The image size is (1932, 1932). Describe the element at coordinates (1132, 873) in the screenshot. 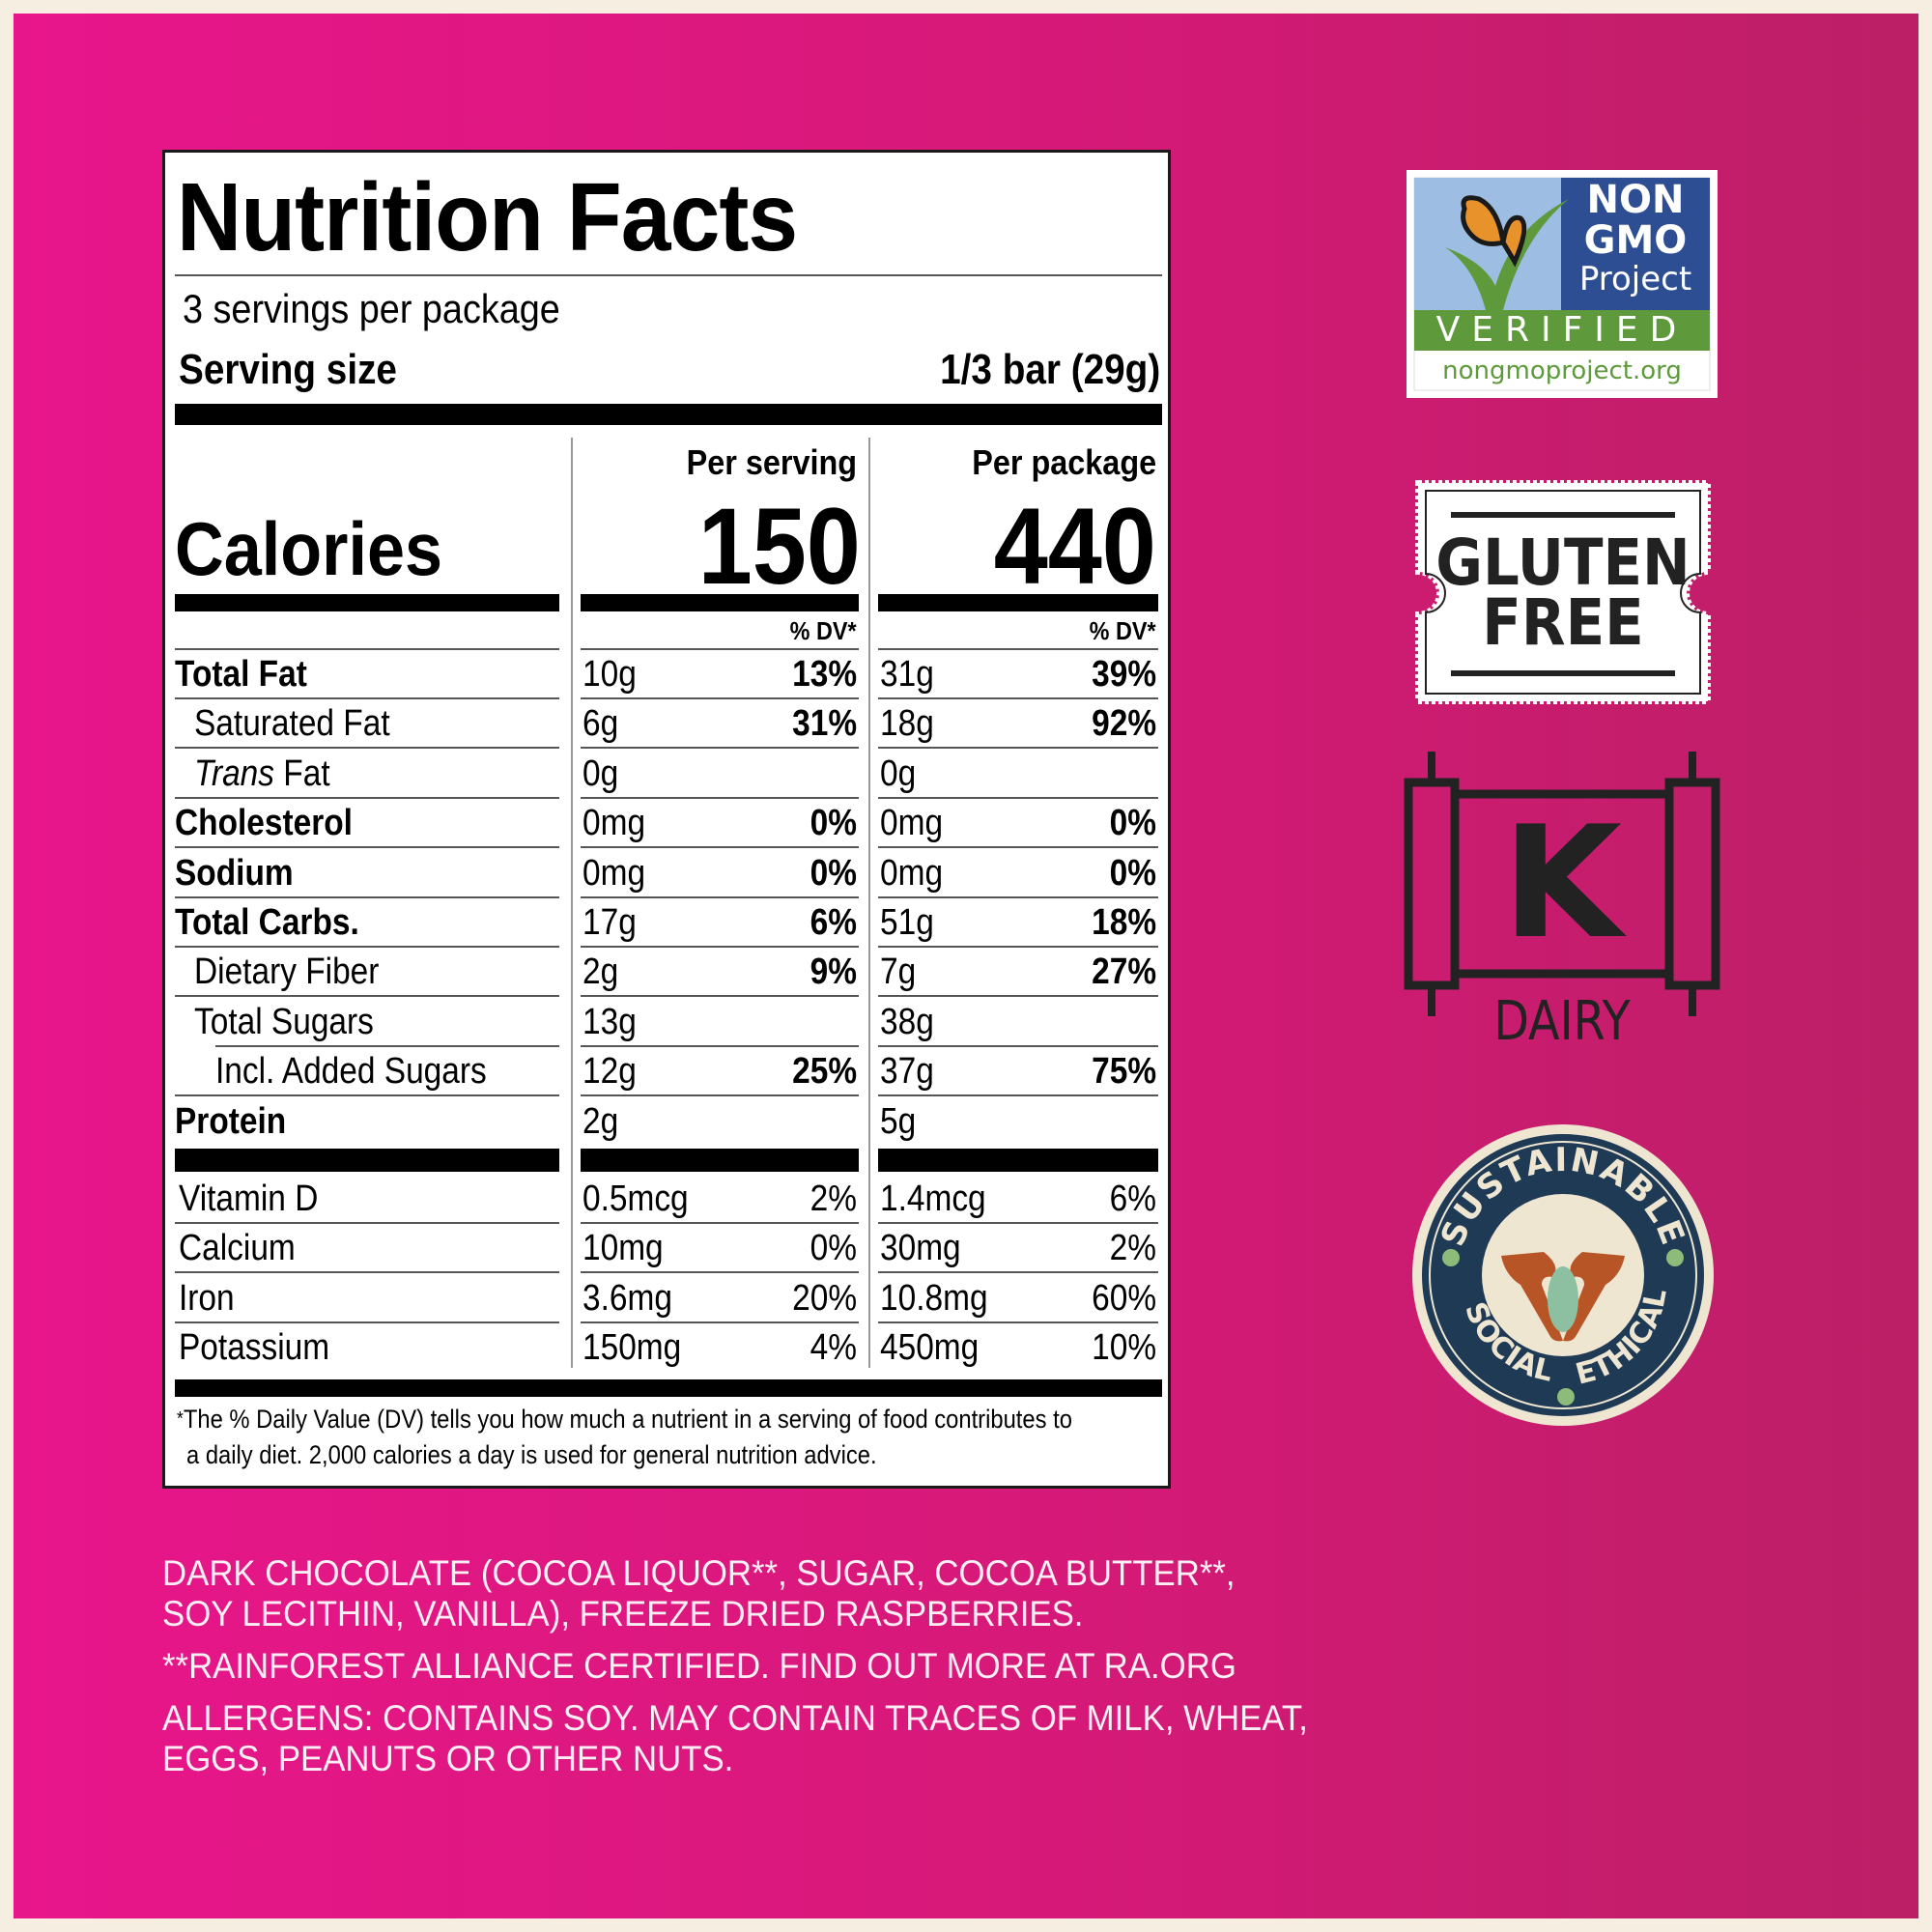

I see `package-dv: 0%` at that location.